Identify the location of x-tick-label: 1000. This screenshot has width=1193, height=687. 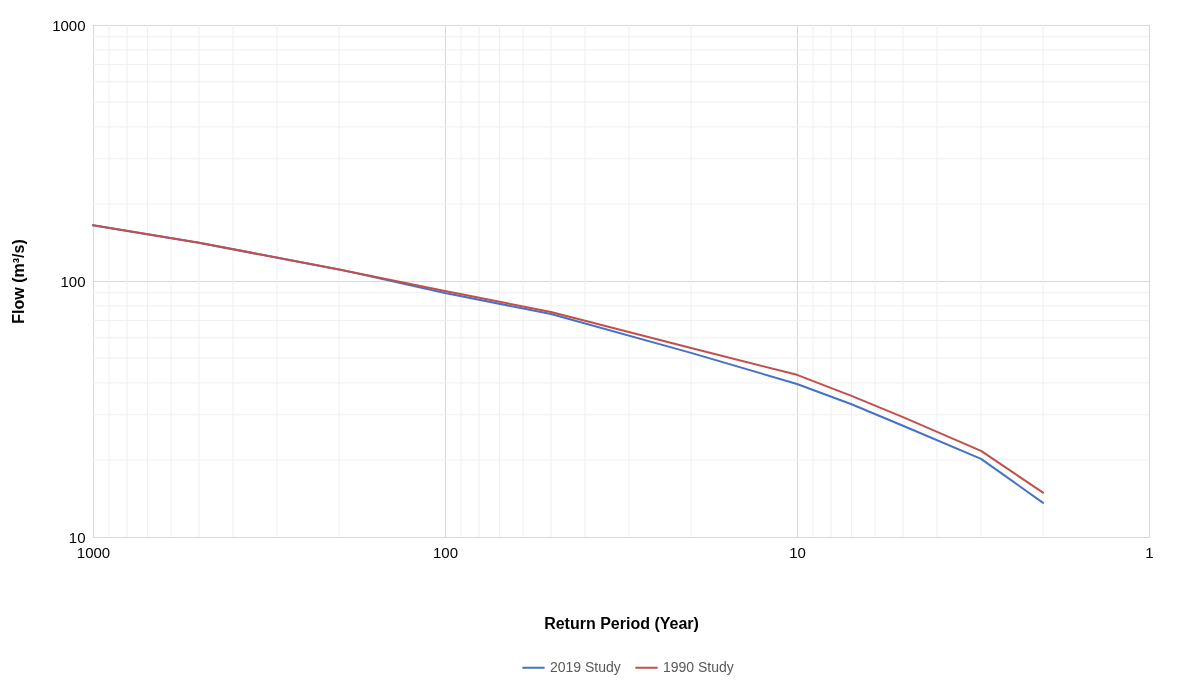
(93, 552).